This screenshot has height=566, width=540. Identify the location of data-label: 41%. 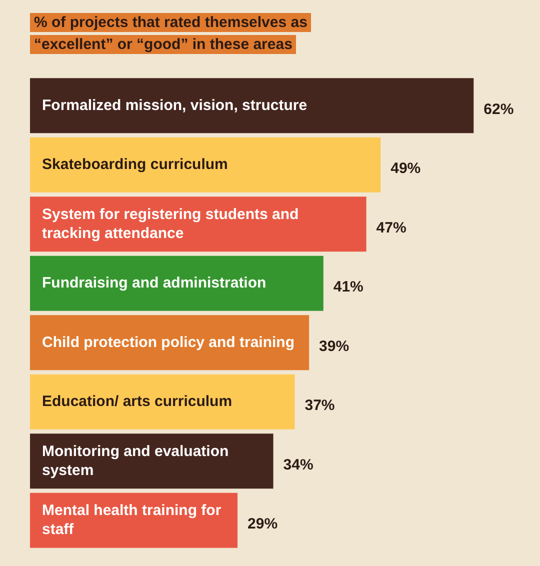
(348, 287).